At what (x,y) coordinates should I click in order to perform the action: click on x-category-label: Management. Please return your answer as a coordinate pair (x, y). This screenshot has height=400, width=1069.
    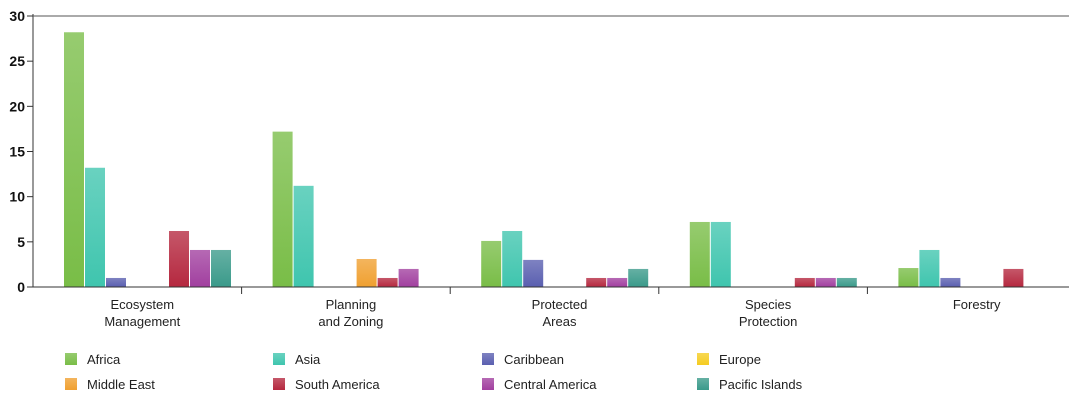
    Looking at the image, I should click on (142, 321).